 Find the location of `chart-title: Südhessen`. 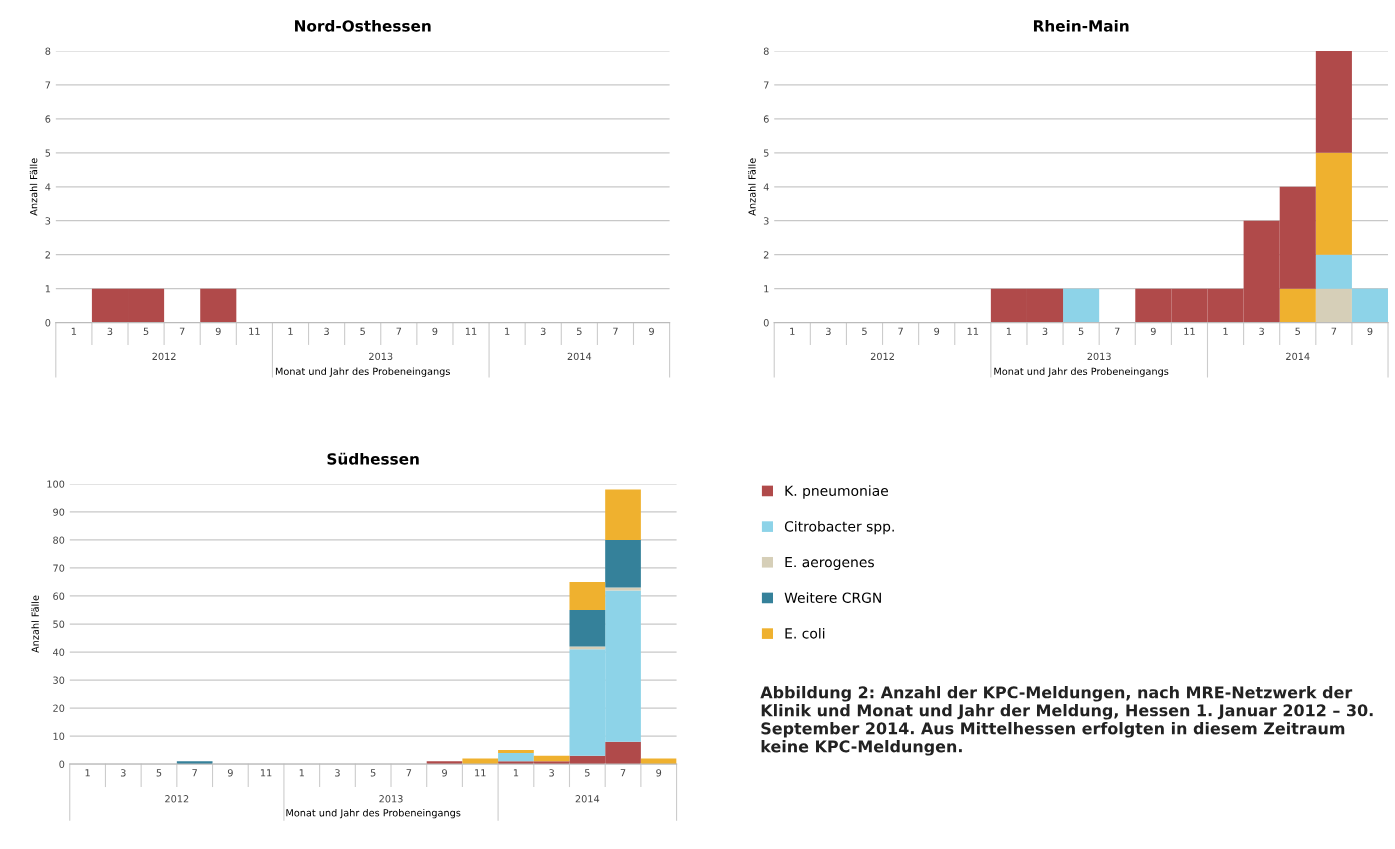

chart-title: Südhessen is located at coordinates (373, 458).